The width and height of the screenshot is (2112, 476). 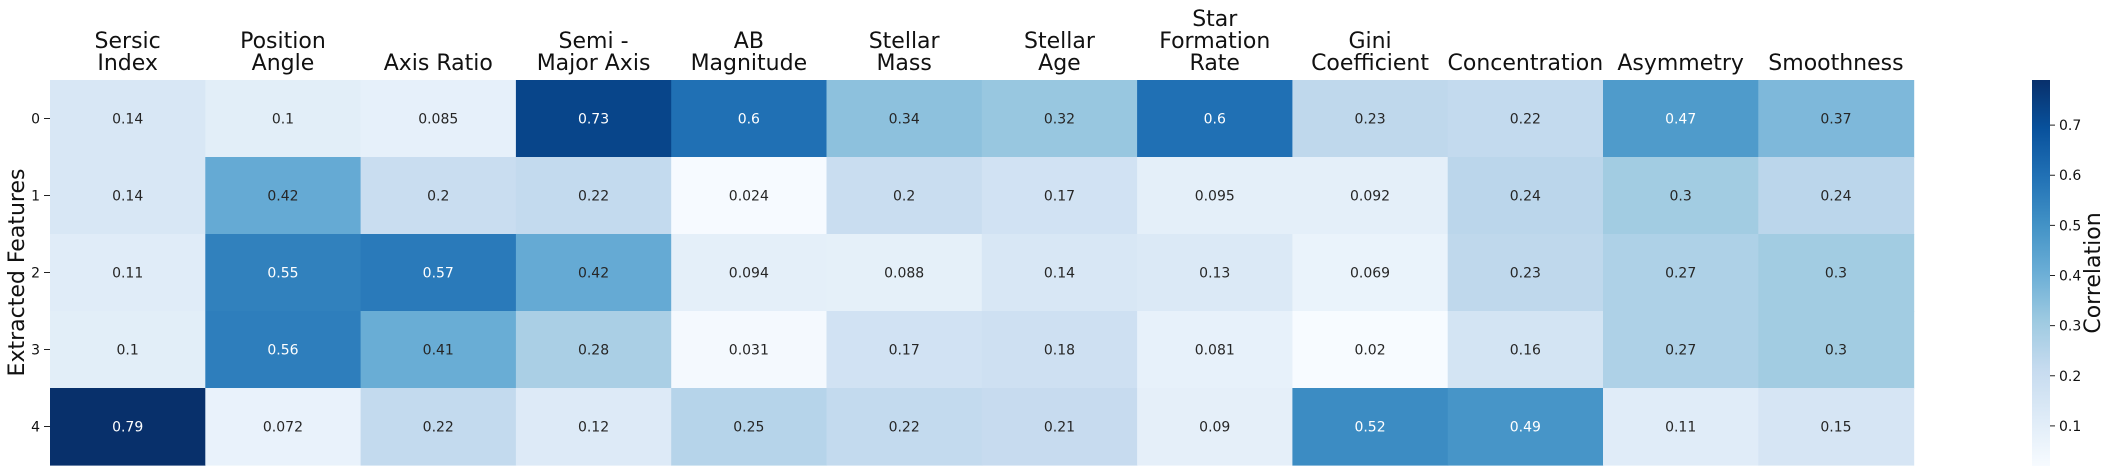 I want to click on colorbar-tick-label: 0.1, so click(x=2070, y=427).